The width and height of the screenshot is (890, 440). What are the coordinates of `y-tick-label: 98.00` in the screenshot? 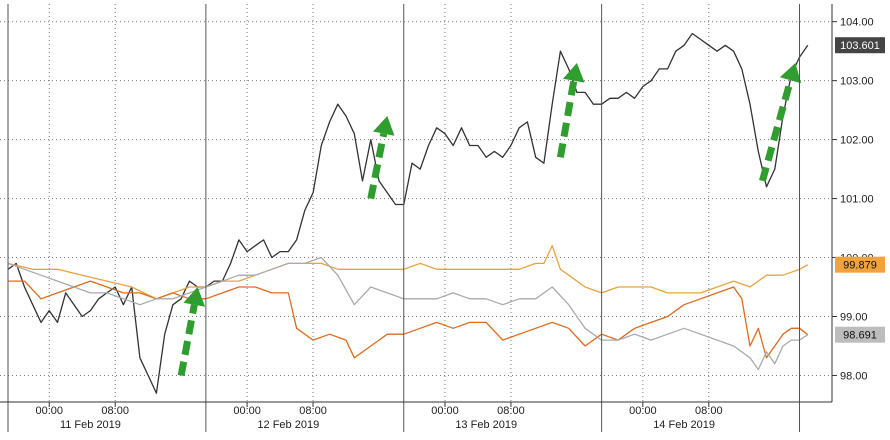 It's located at (854, 376).